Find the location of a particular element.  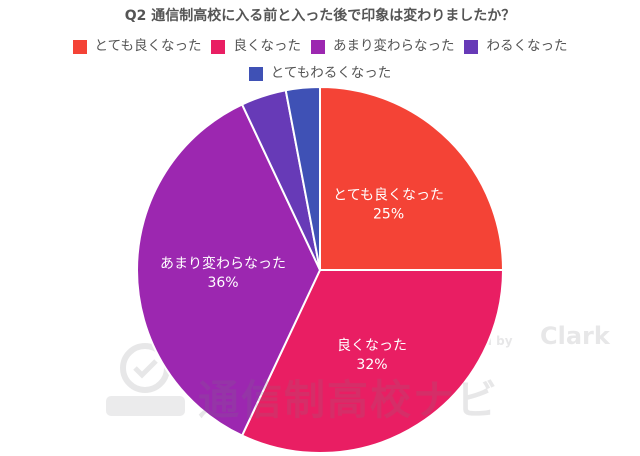

legend-item-bad: わるくなった is located at coordinates (515, 46).